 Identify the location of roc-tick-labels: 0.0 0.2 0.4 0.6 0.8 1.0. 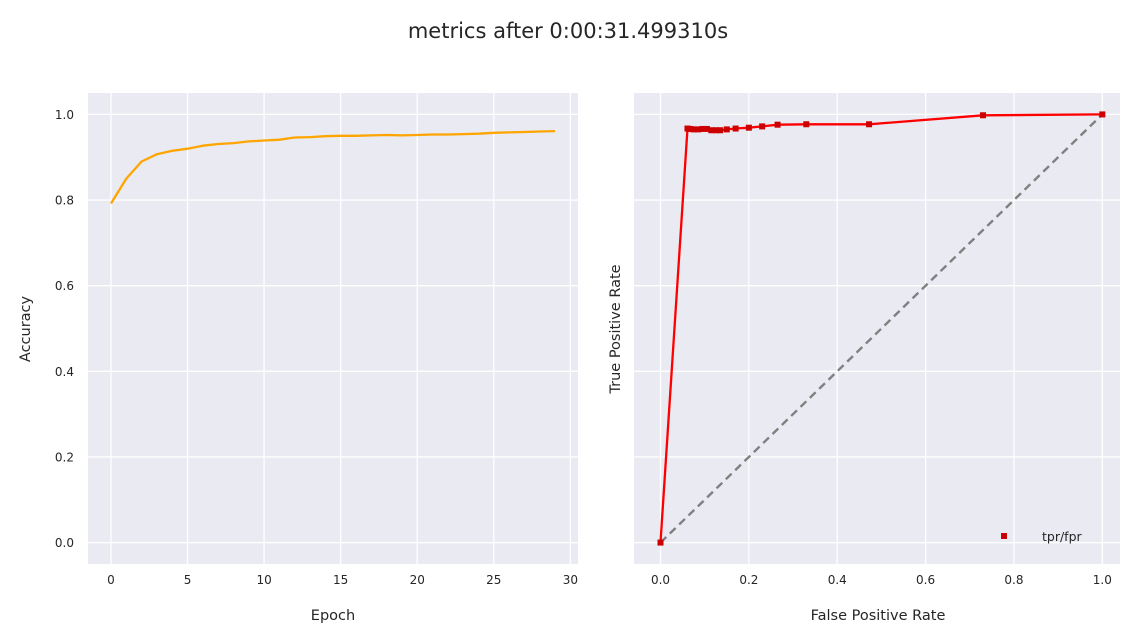
(881, 580).